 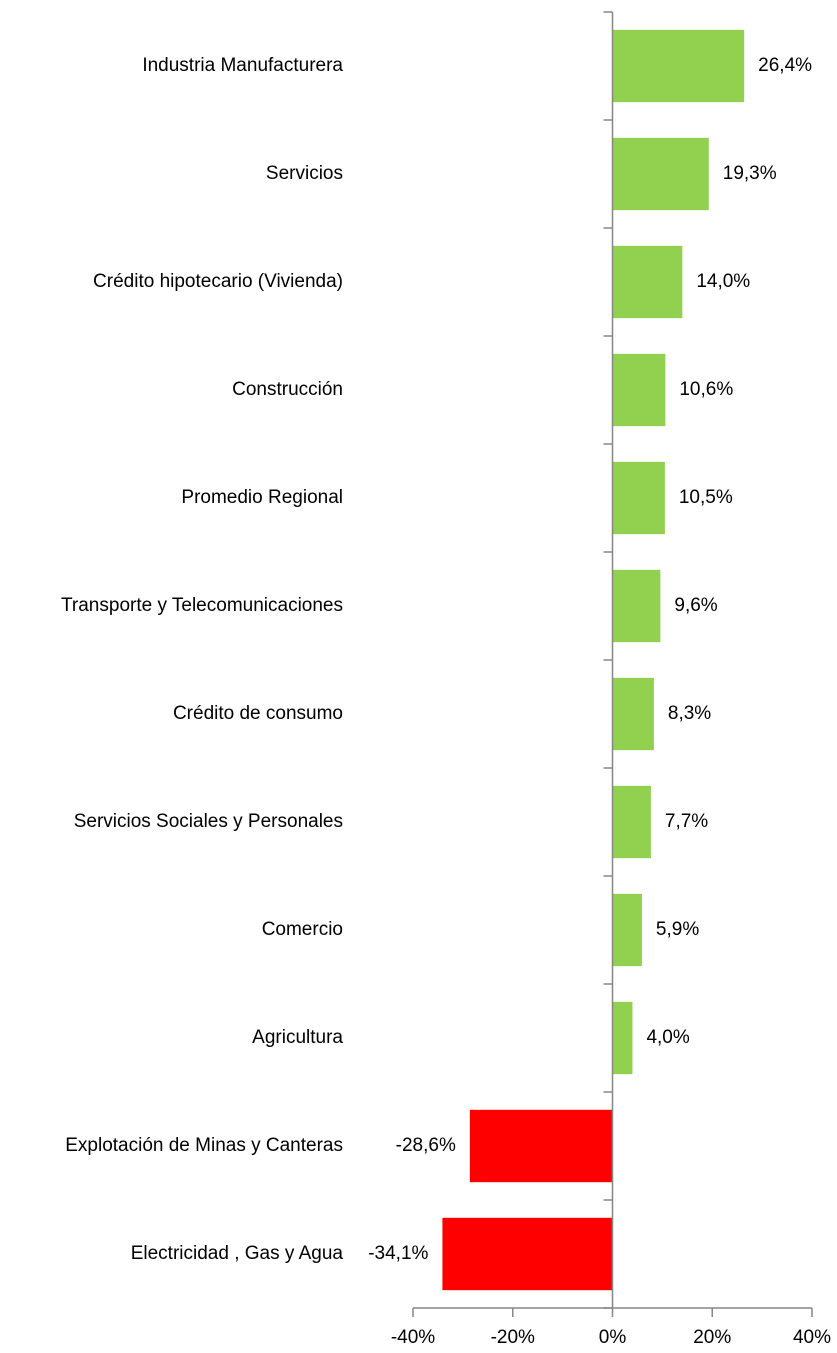 I want to click on category-label: Industria Manufacturera, so click(x=242, y=65).